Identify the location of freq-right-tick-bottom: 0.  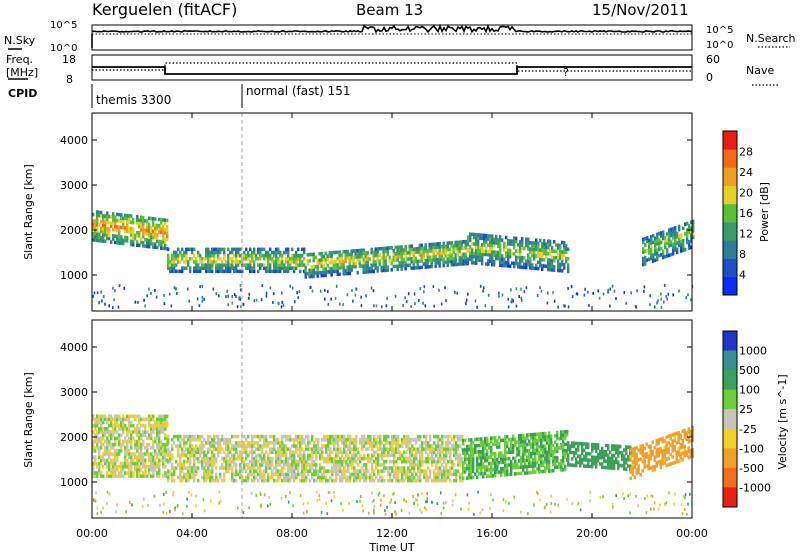
(709, 77).